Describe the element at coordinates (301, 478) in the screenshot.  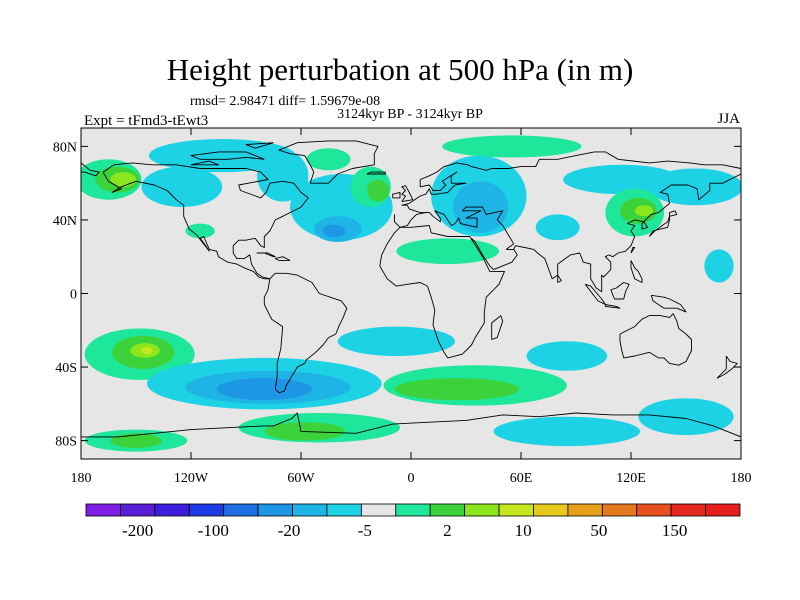
I see `x-tick-label: 60W` at that location.